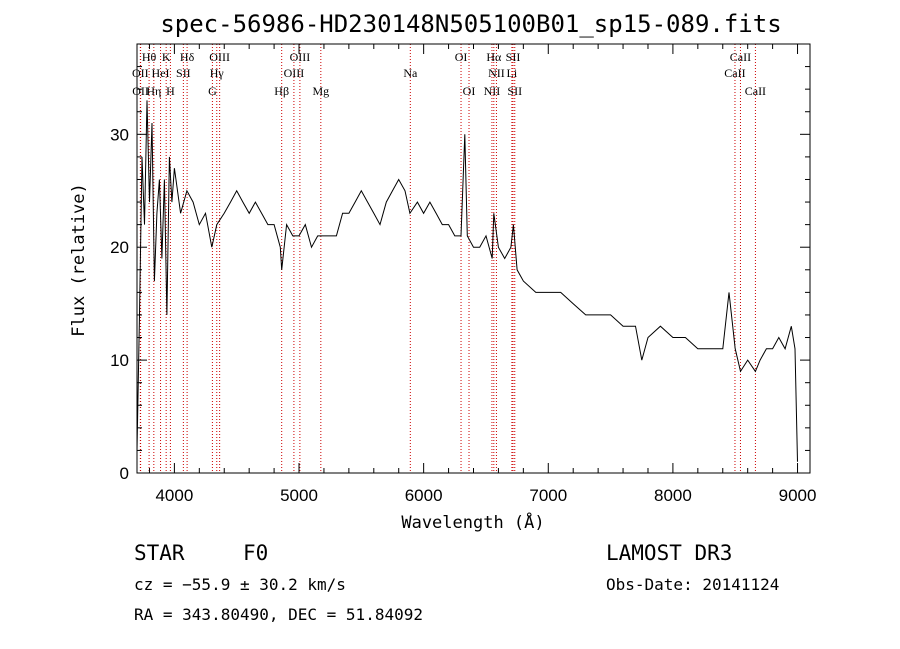 Image resolution: width=900 pixels, height=649 pixels. What do you see at coordinates (673, 495) in the screenshot?
I see `x-tick-label: 8000` at bounding box center [673, 495].